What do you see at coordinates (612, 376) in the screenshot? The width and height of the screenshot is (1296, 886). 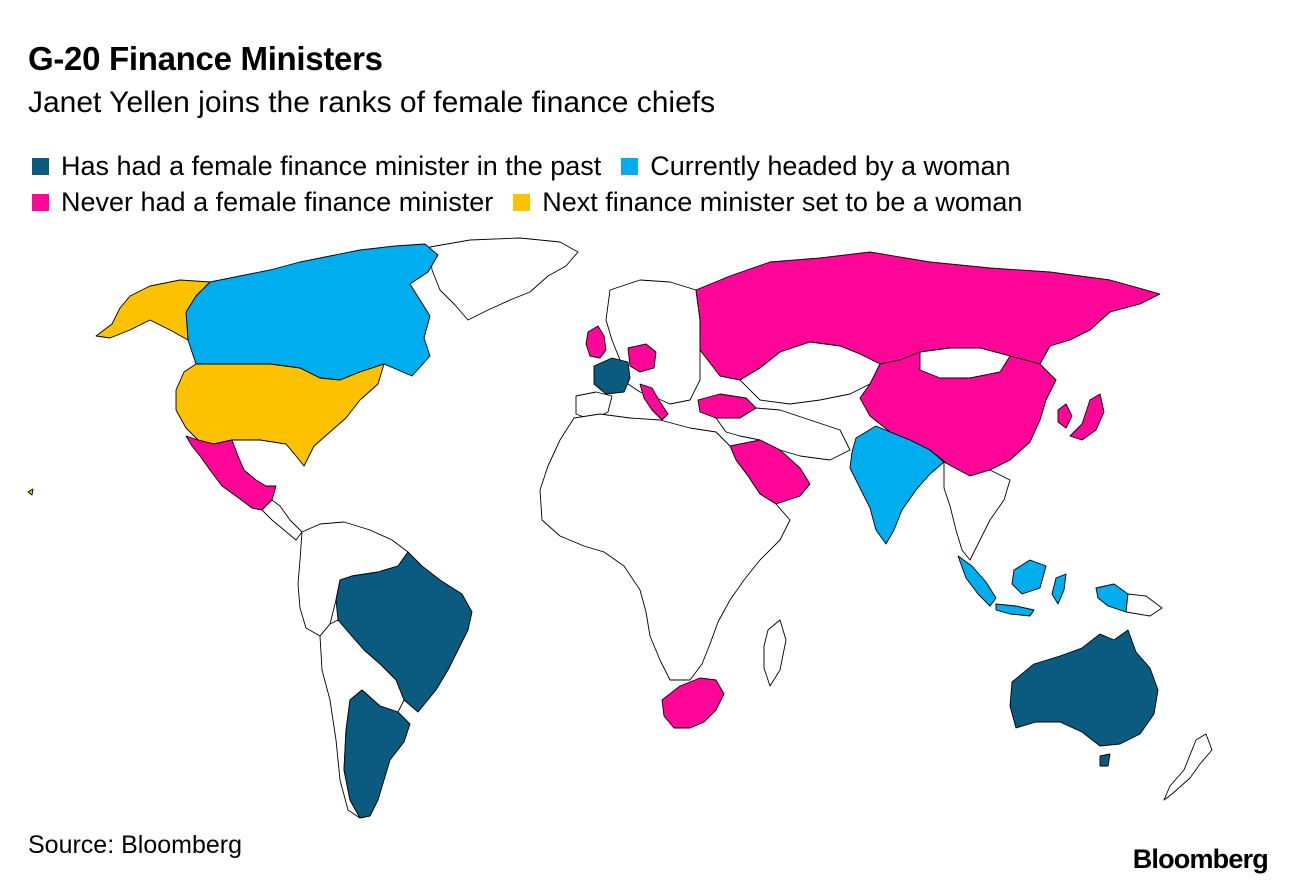 I see `map-region-france` at bounding box center [612, 376].